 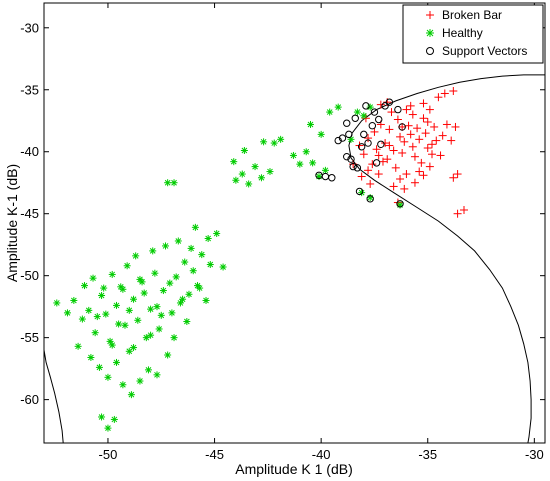 What do you see at coordinates (472, 15) in the screenshot?
I see `legend-label-broken-bar: Broken Bar` at bounding box center [472, 15].